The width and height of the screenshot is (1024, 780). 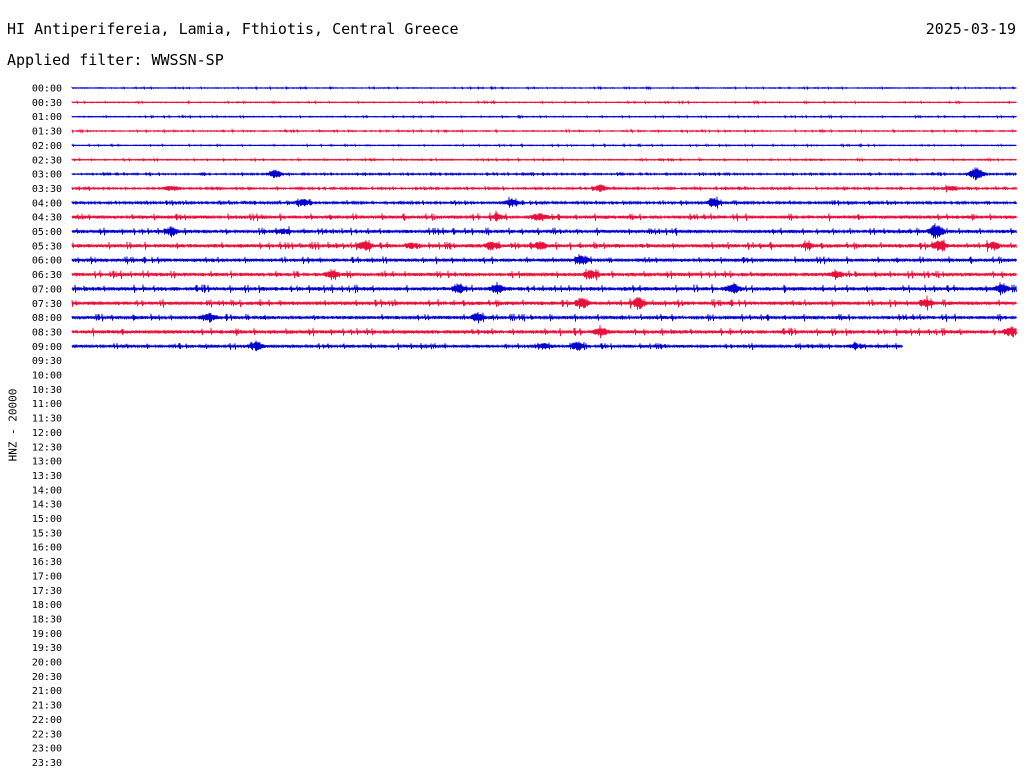 What do you see at coordinates (47, 318) in the screenshot?
I see `time-label: 08:00` at bounding box center [47, 318].